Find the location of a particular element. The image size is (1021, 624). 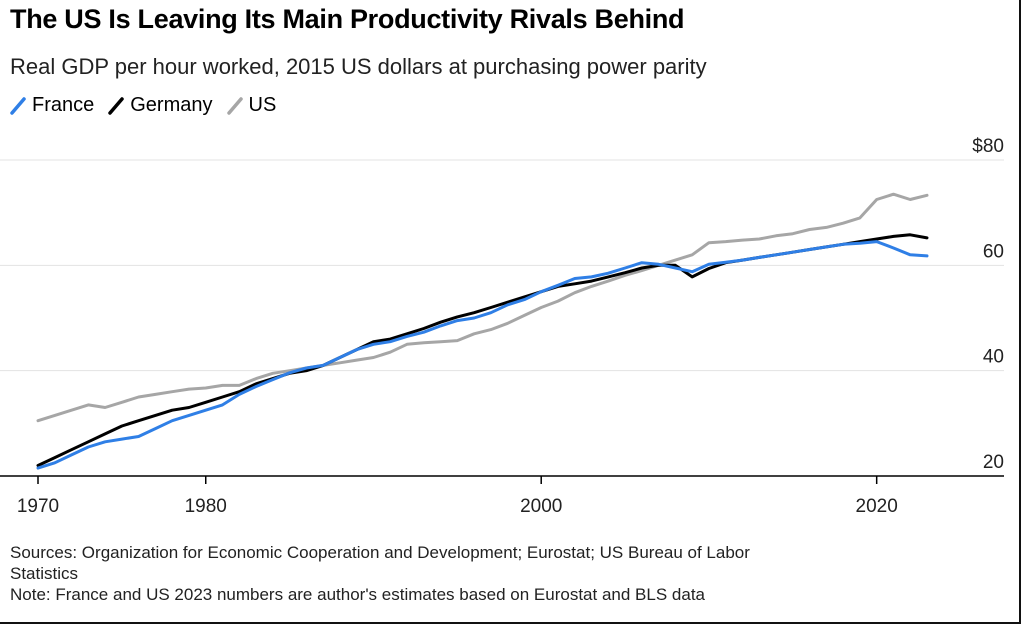

legend-item-france: France is located at coordinates (52, 105).